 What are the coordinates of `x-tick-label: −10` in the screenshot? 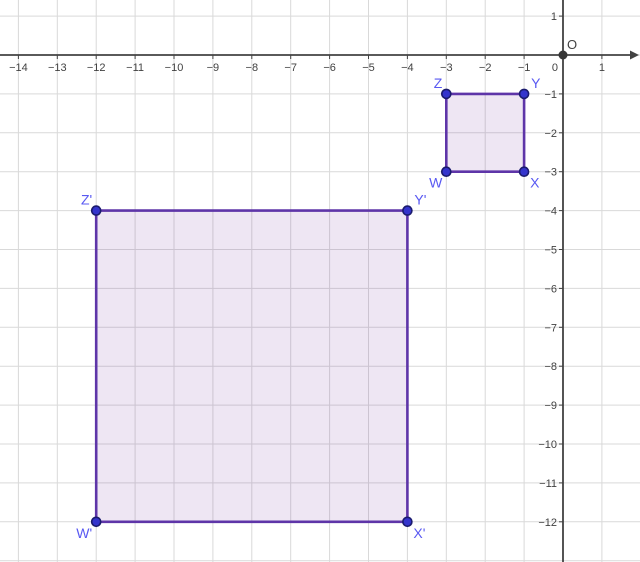 It's located at (174, 68).